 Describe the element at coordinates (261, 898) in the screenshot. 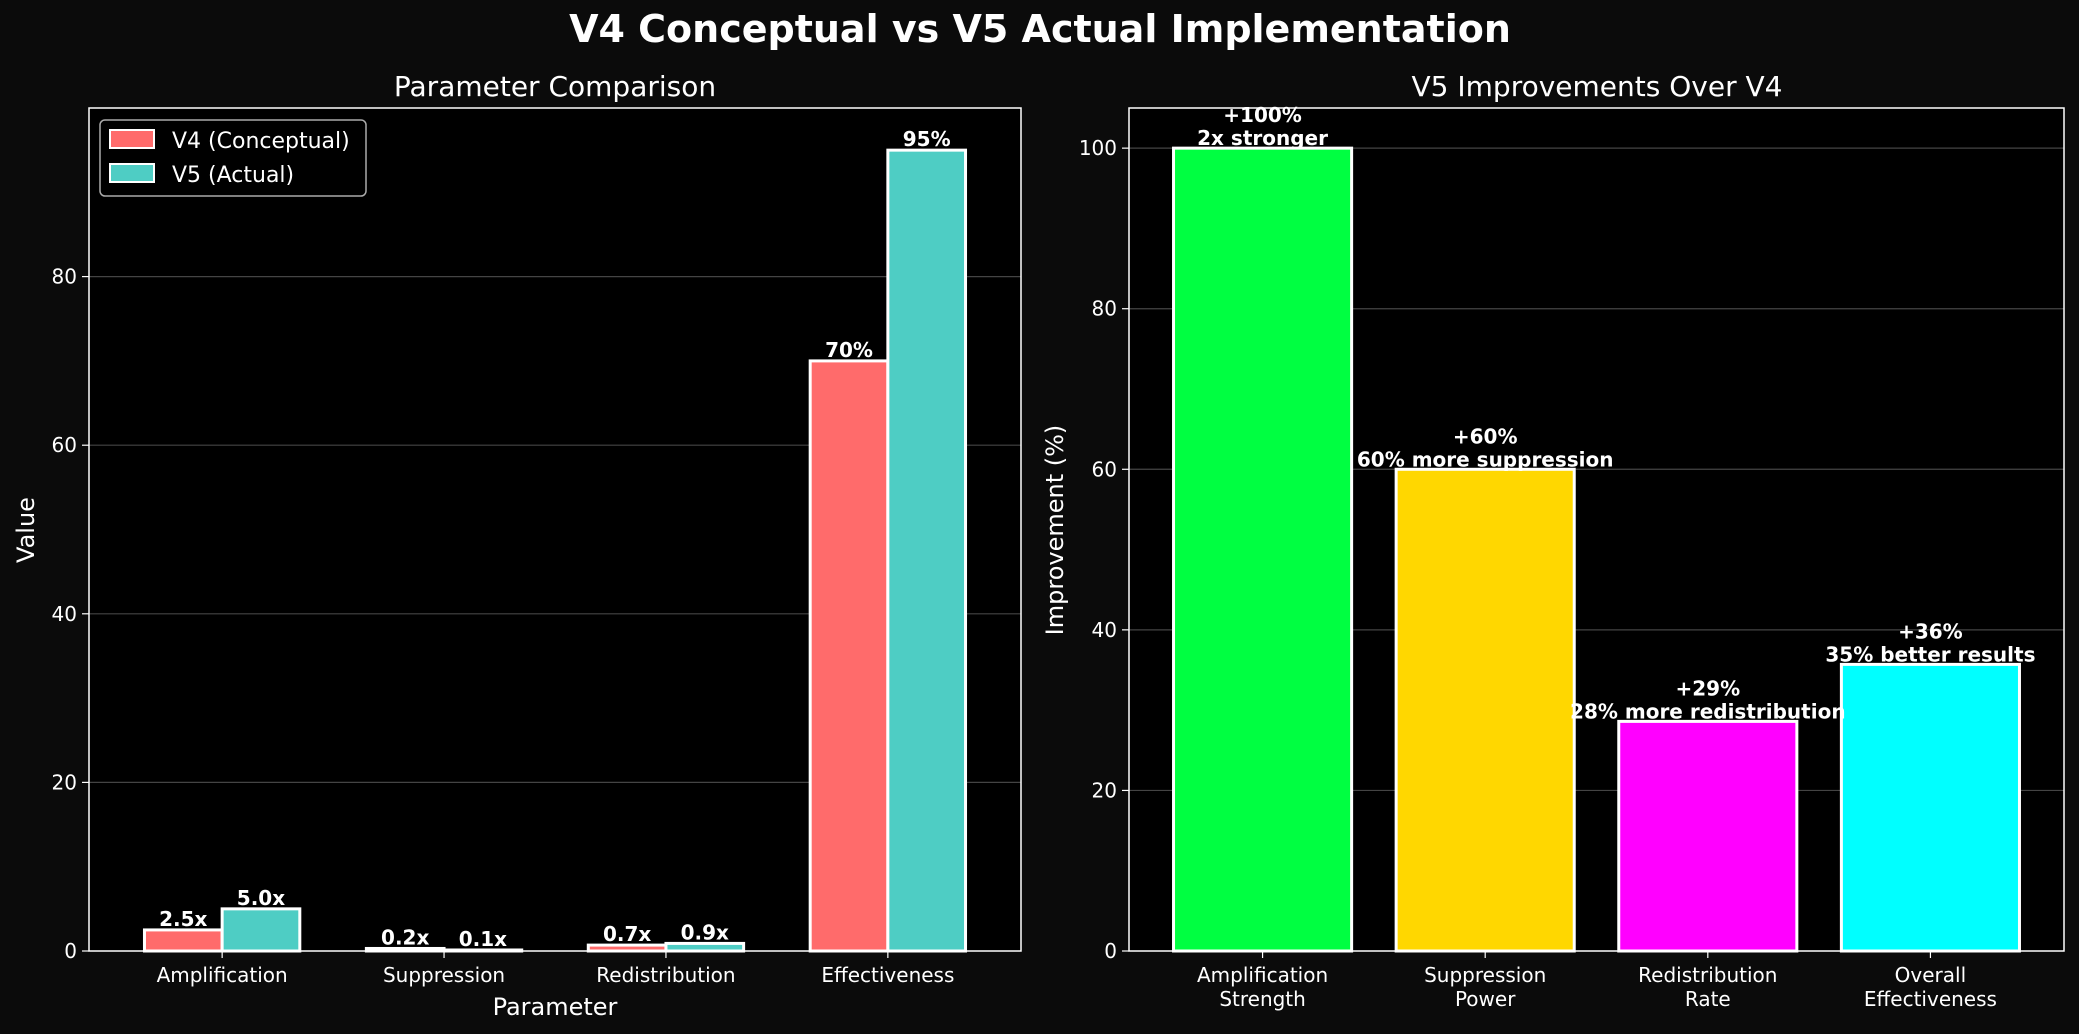

I see `data-label: 5.0x` at that location.